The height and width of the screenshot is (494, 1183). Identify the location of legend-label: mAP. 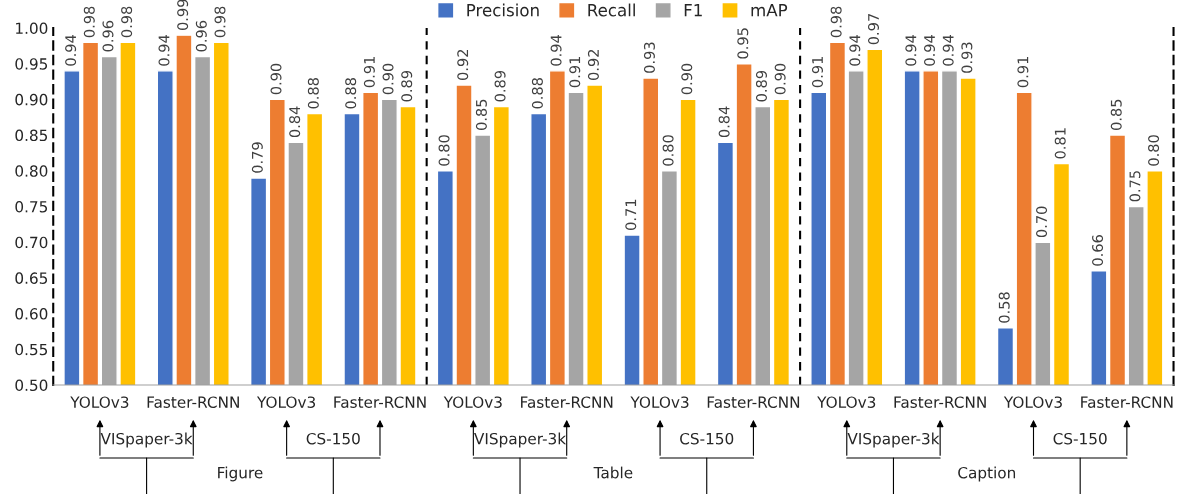
(769, 10).